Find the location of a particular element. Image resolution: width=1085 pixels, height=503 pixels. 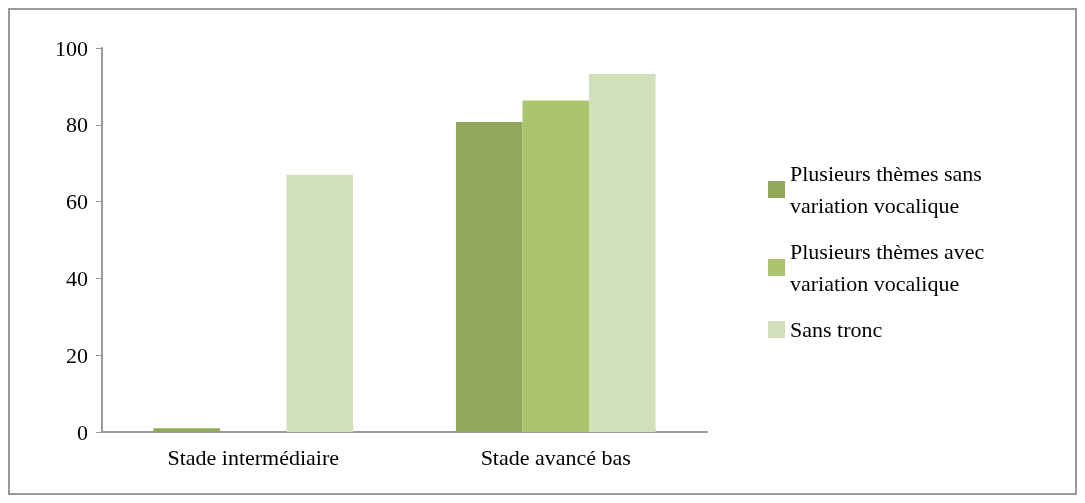

x-tick-label: Stade intermédiaire is located at coordinates (253, 457).